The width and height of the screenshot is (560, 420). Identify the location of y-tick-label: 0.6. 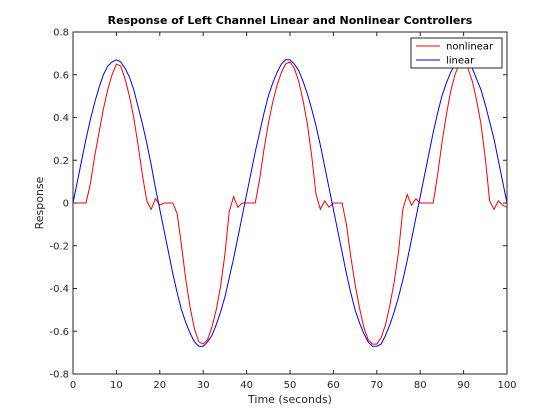
(61, 75).